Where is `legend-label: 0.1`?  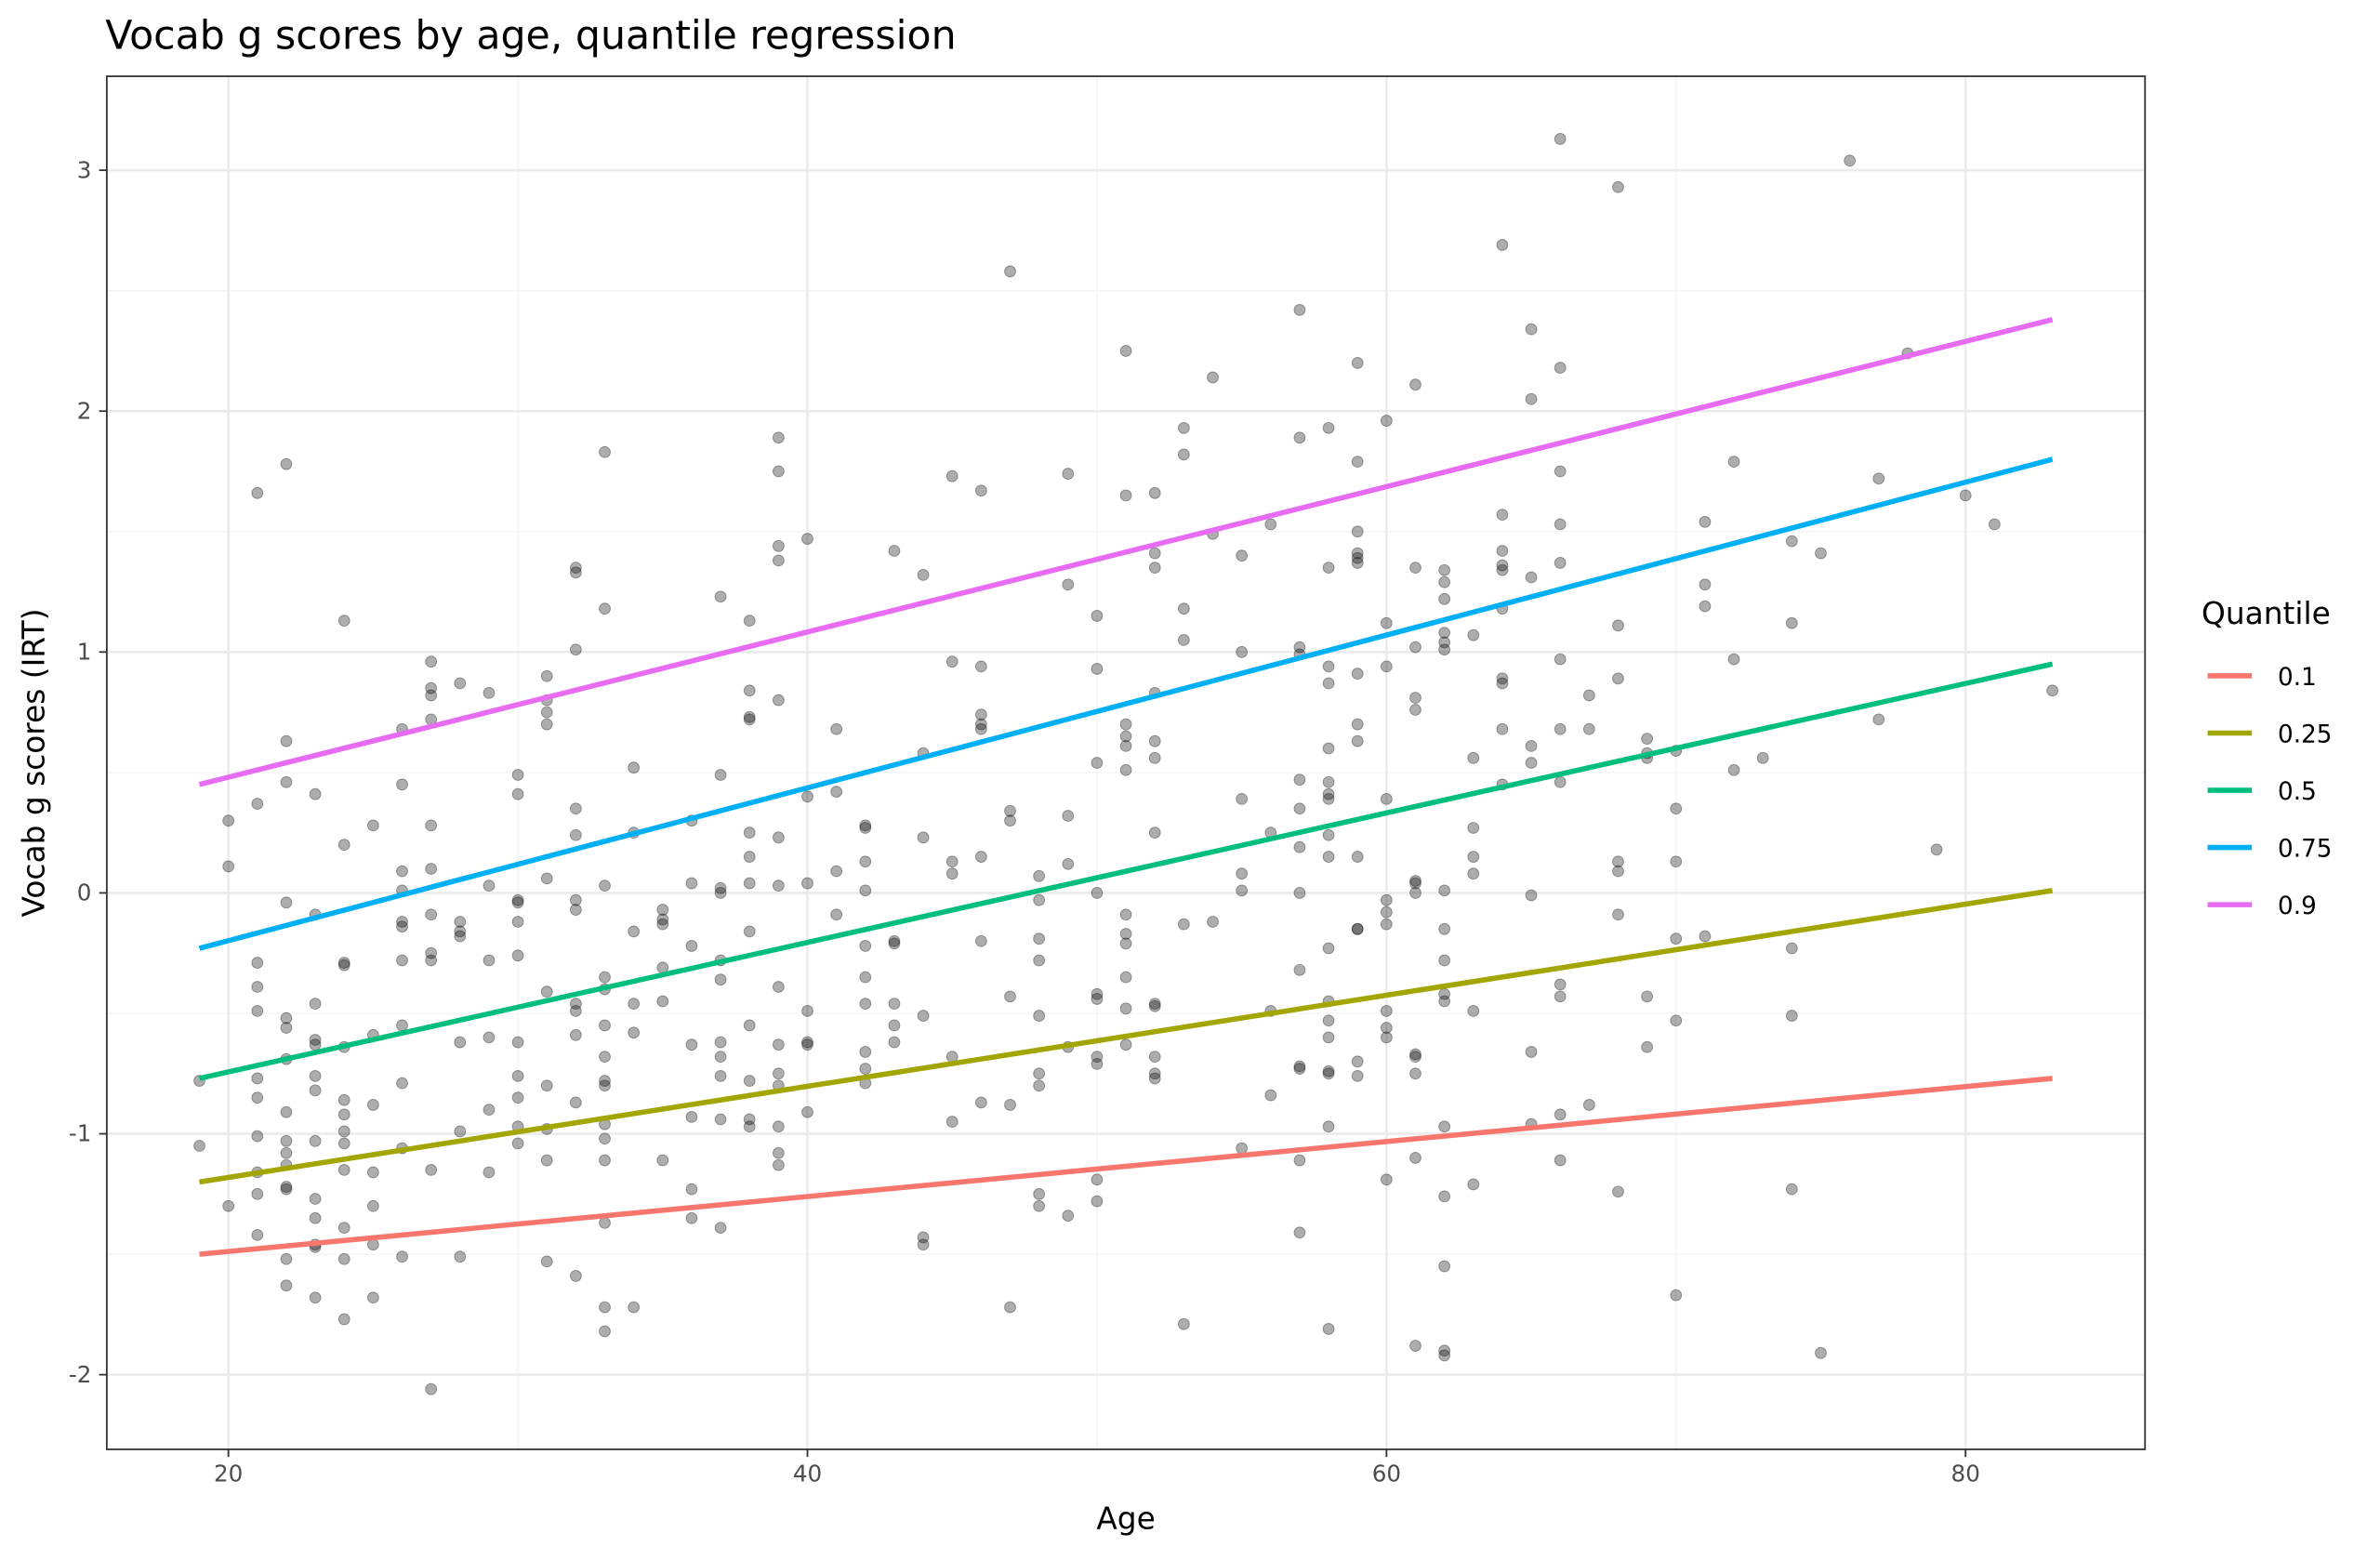
legend-label: 0.1 is located at coordinates (2297, 678).